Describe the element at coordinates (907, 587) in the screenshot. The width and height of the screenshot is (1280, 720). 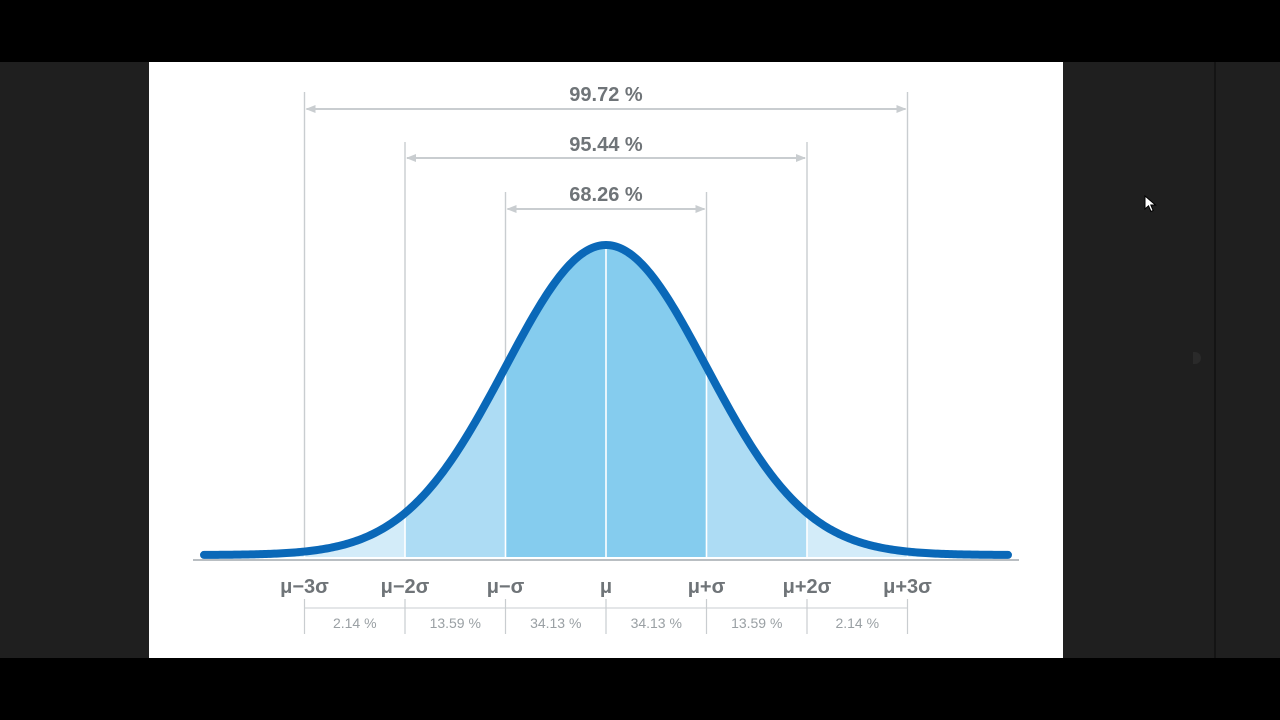
I see `tick-label-6: μ+3σ` at that location.